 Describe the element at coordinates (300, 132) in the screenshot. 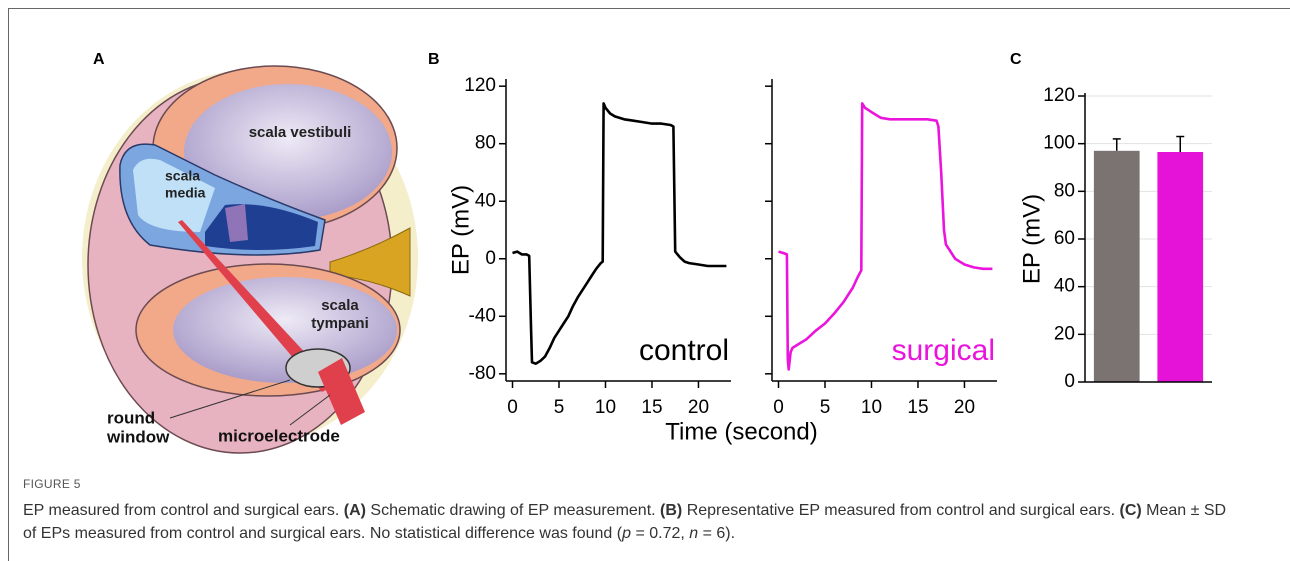

I see `schematic-label: scala vestibuli` at that location.